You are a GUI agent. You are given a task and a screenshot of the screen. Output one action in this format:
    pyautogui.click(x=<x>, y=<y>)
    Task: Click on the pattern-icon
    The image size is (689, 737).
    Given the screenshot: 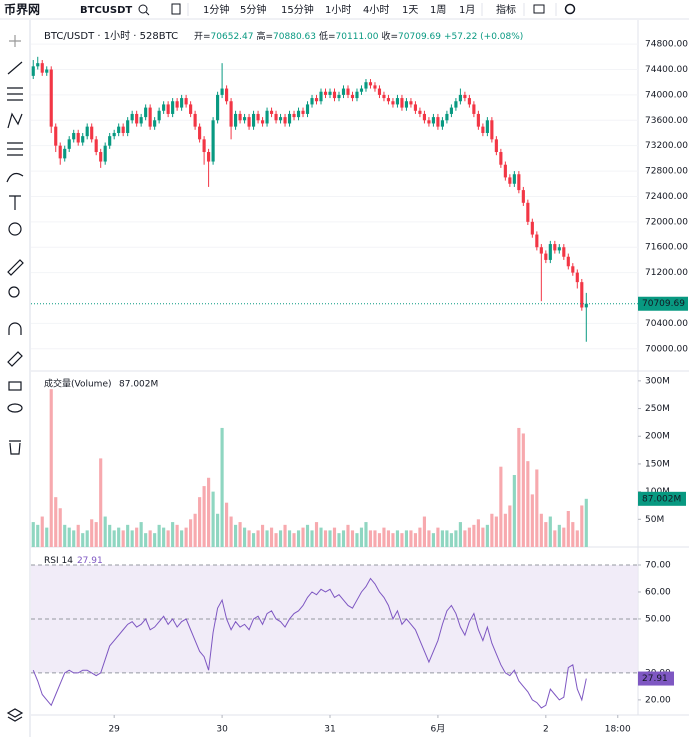 What is the action you would take?
    pyautogui.click(x=15, y=120)
    